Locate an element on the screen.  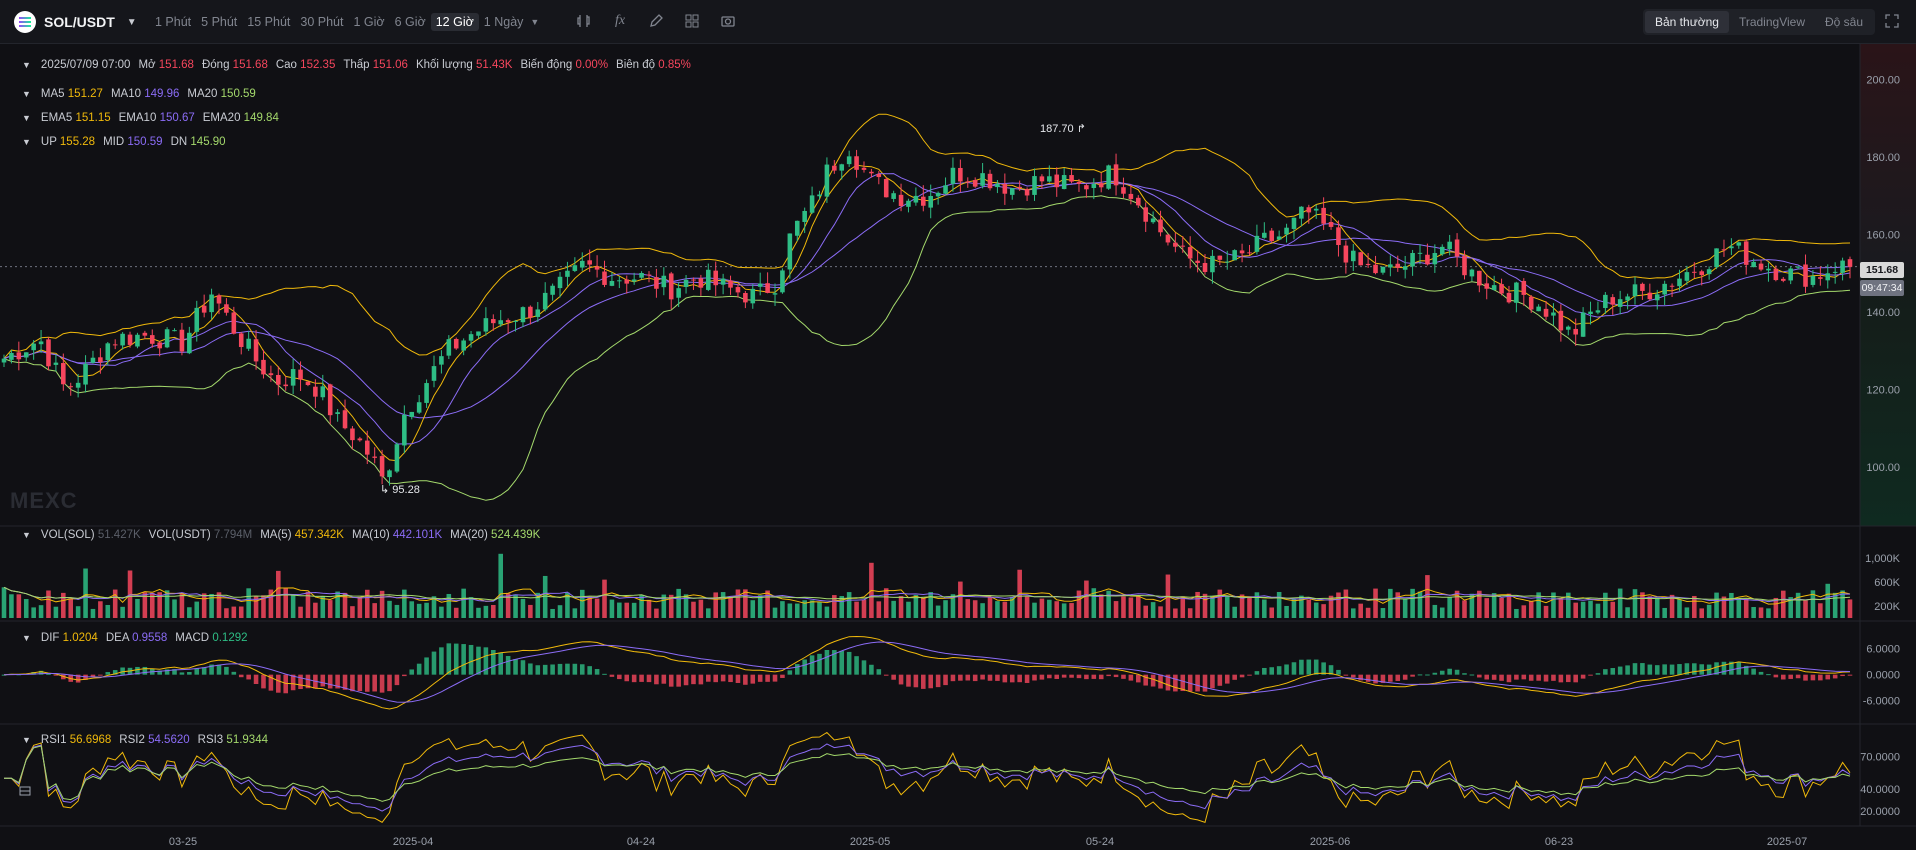
interval-tab: 1 Giờ is located at coordinates (369, 22).